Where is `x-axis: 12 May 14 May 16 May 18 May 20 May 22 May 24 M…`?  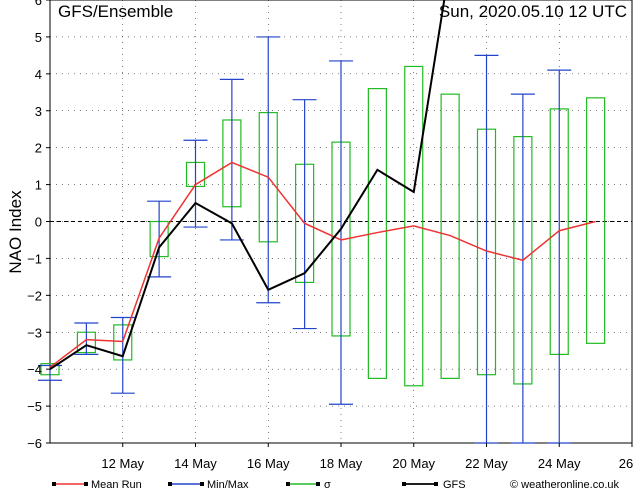
x-axis: 12 May 14 May 16 May 18 May 20 May 22 May 24 M… is located at coordinates (367, 457).